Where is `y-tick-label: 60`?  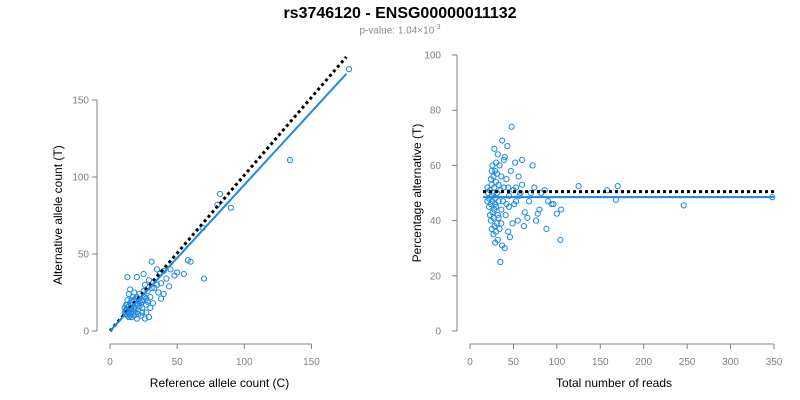 y-tick-label: 60 is located at coordinates (436, 166).